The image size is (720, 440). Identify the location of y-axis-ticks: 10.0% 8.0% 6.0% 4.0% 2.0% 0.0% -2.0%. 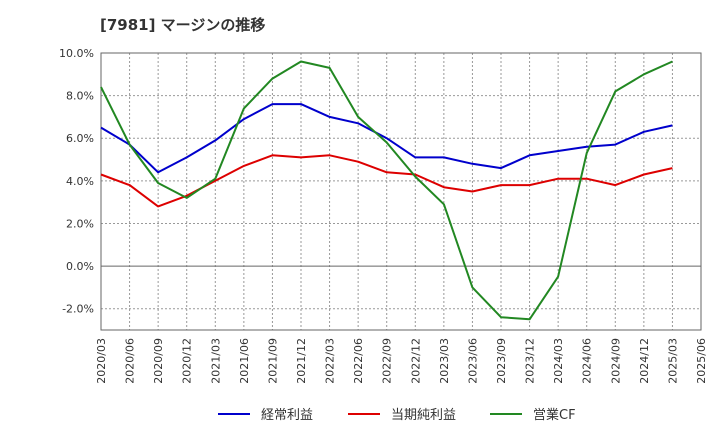
(76, 181).